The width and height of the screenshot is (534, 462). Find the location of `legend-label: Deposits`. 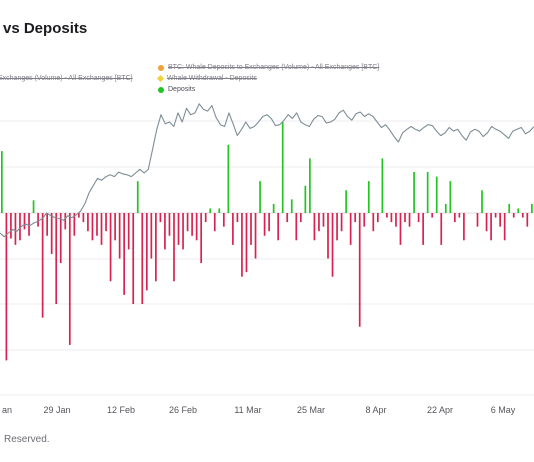

legend-label: Deposits is located at coordinates (182, 89).